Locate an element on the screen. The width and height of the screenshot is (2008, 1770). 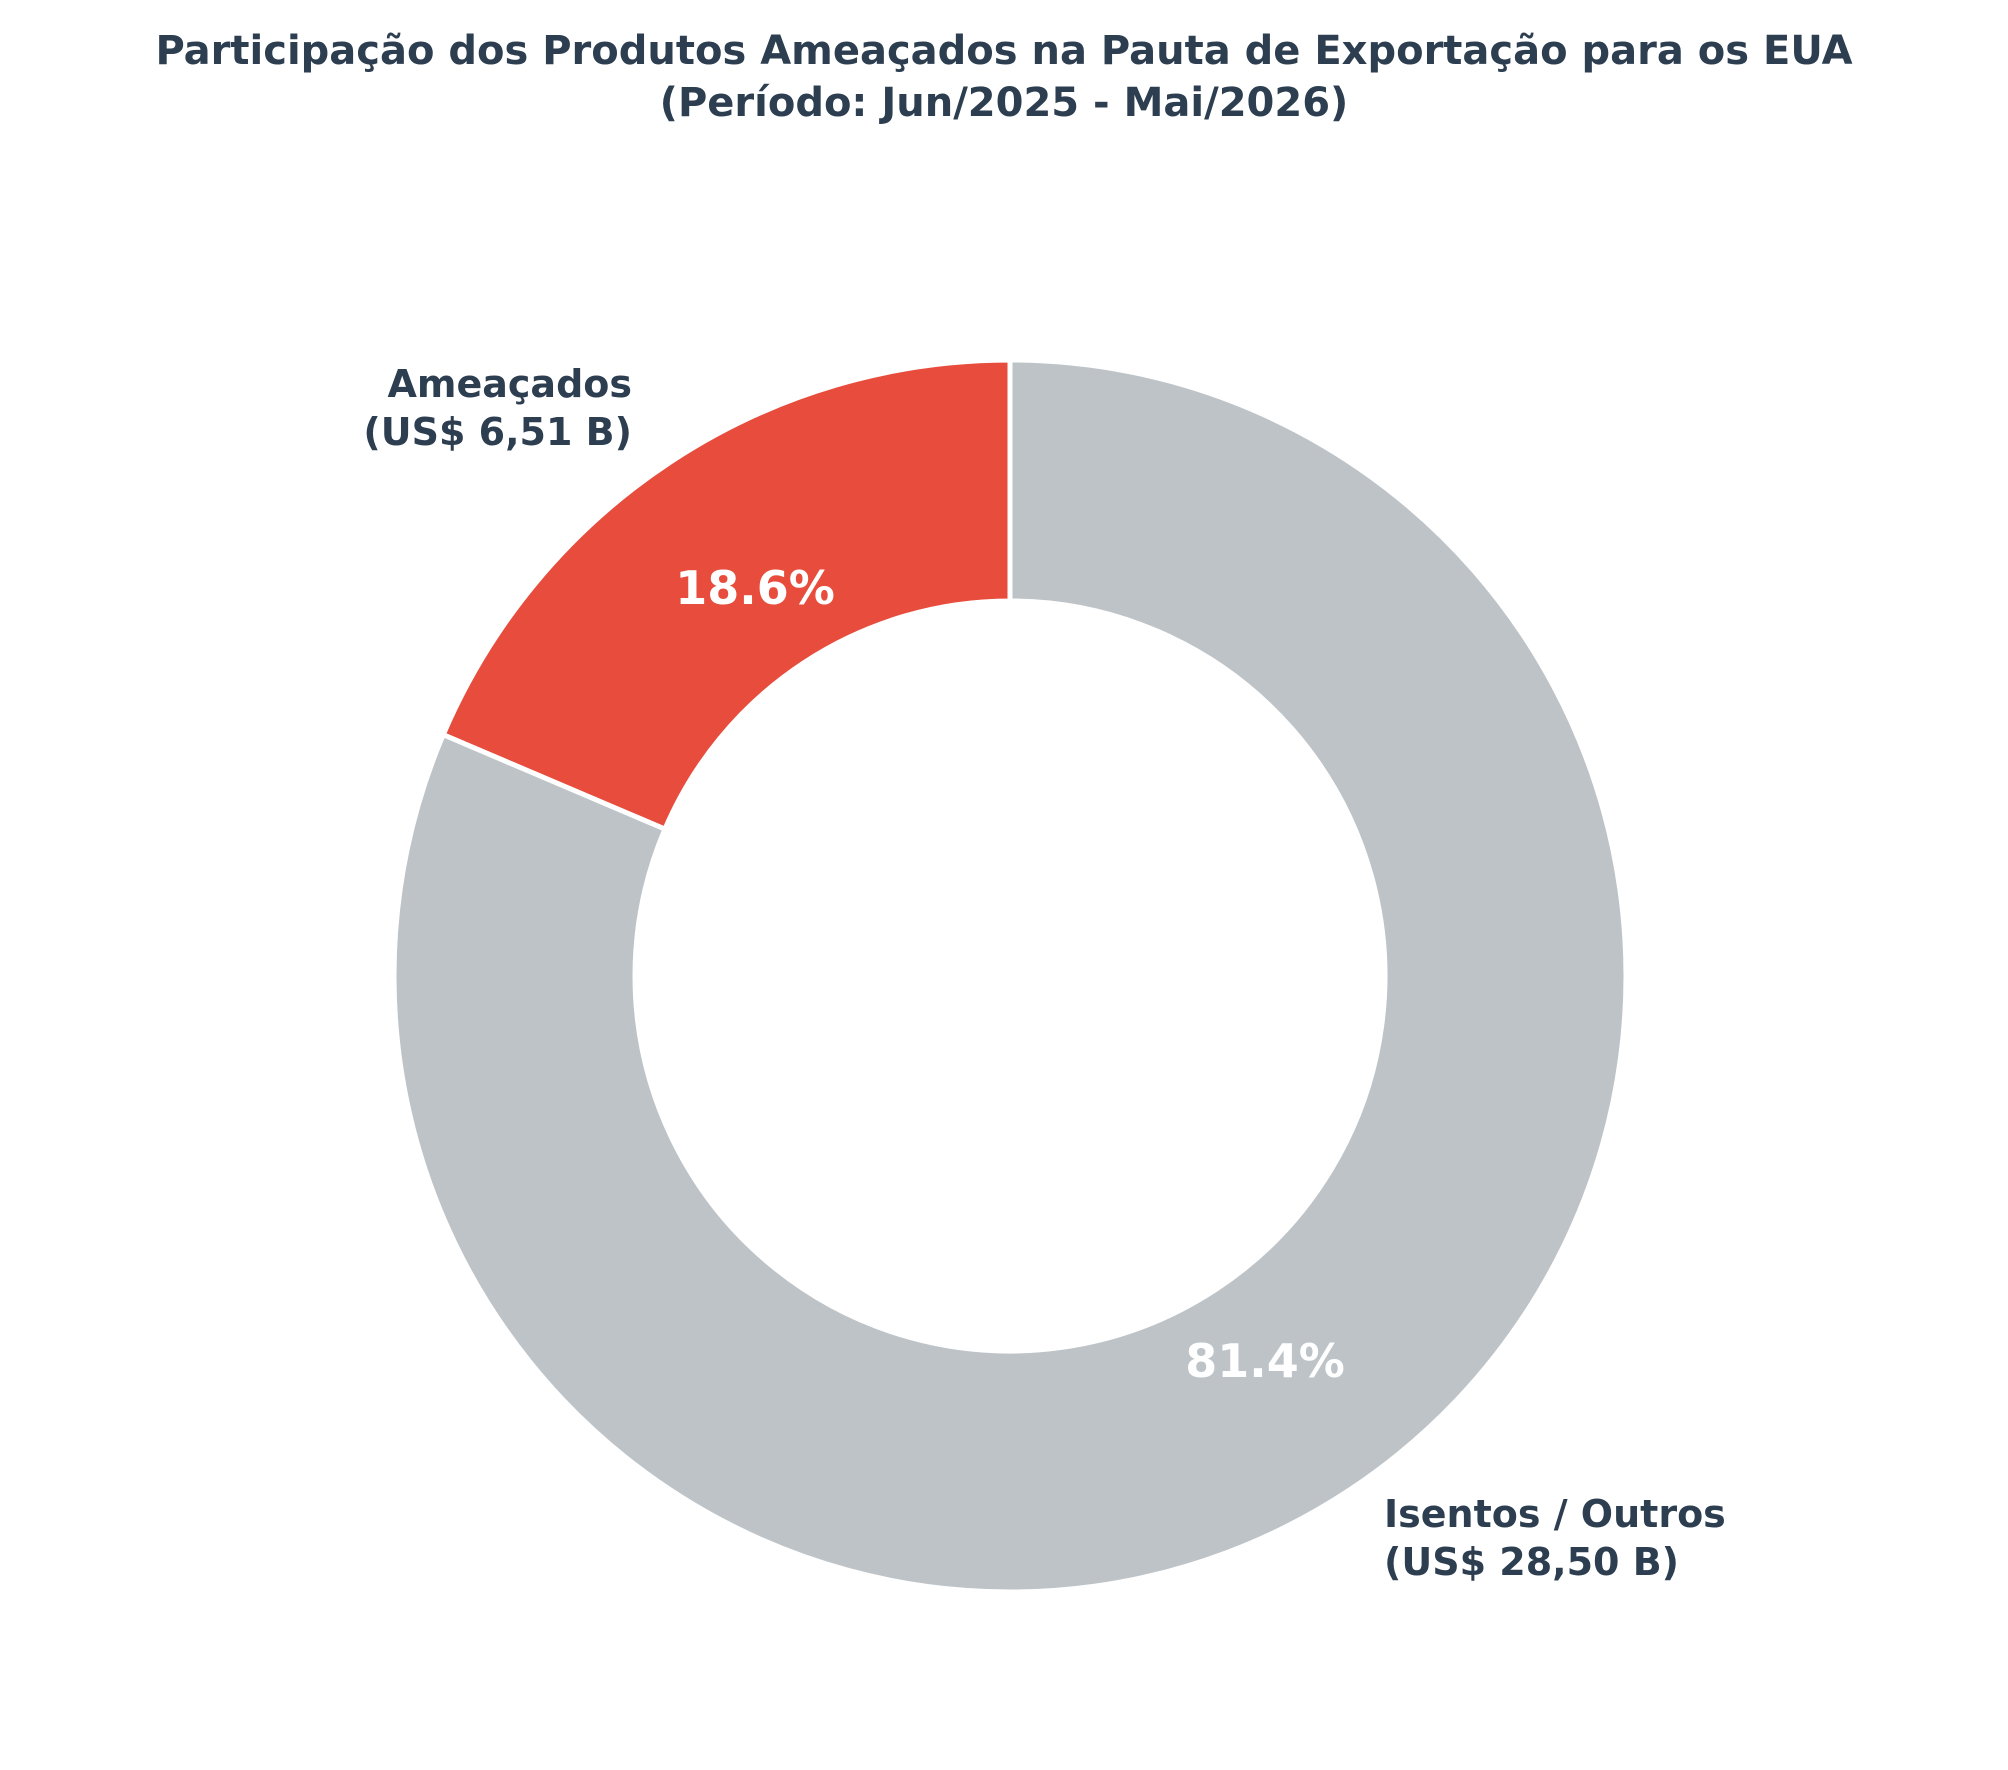
slice-label-ameacados: Ameaçados is located at coordinates (509, 384).